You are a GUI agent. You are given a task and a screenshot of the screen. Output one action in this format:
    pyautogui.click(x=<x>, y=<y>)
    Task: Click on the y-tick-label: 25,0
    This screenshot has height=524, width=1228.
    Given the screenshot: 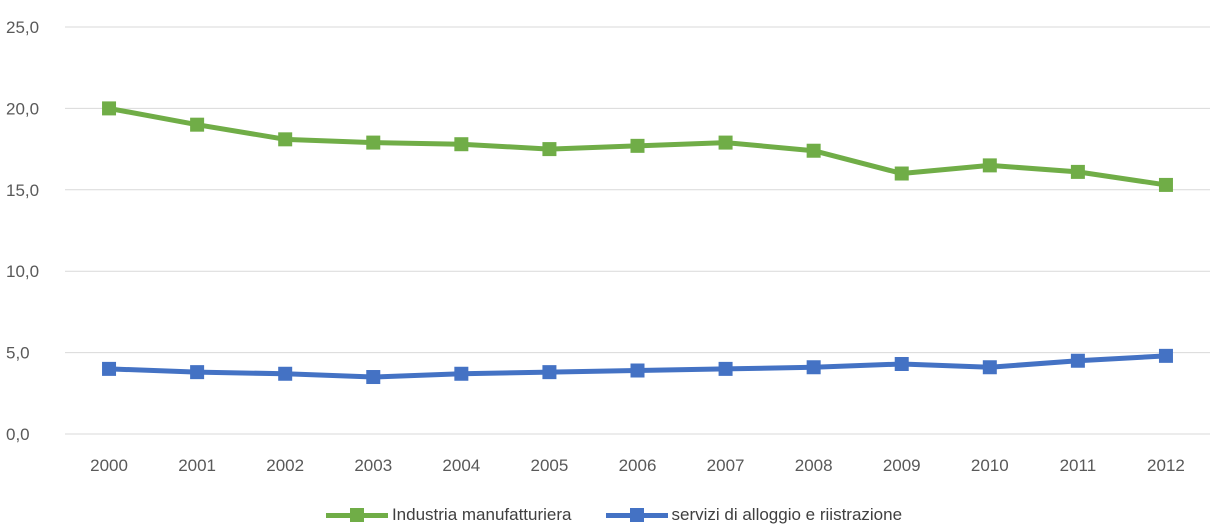 What is the action you would take?
    pyautogui.click(x=22, y=27)
    